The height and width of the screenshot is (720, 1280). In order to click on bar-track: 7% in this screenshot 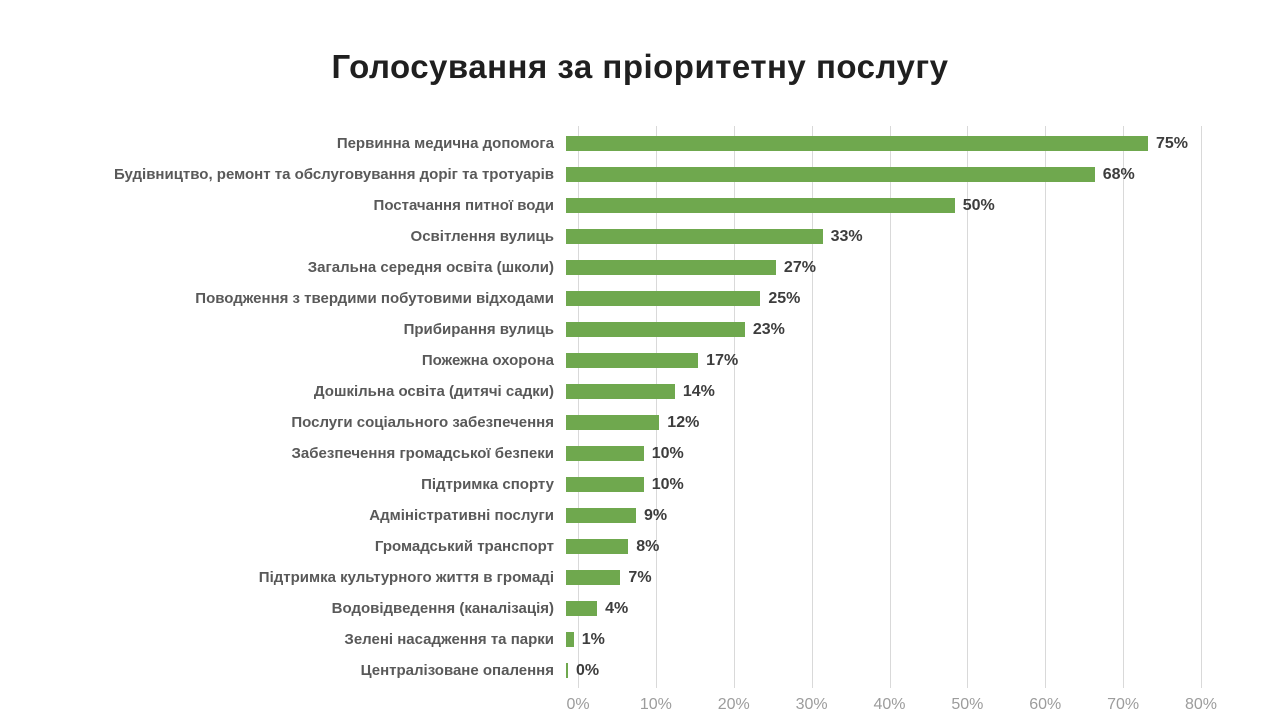, I will do `click(877, 577)`.